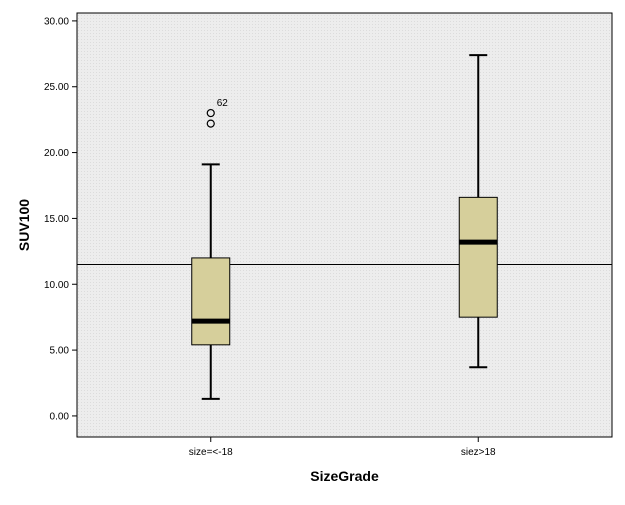  Describe the element at coordinates (24, 225) in the screenshot. I see `y-axis-title: SUV100` at that location.